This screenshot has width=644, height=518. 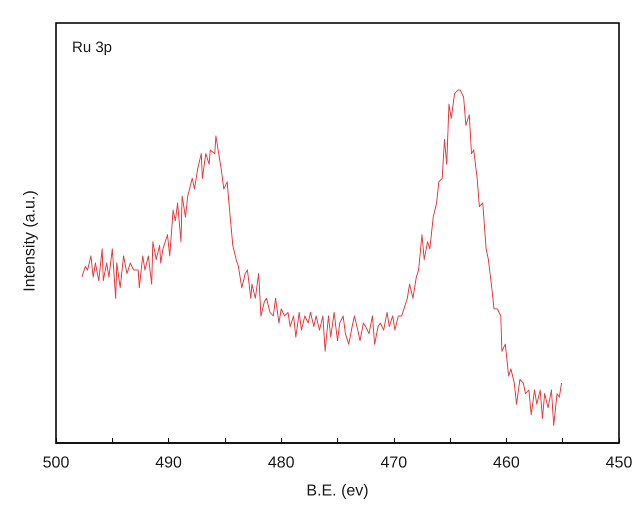 What do you see at coordinates (30, 241) in the screenshot?
I see `y-axis-title: Intensity (a.u.)` at bounding box center [30, 241].